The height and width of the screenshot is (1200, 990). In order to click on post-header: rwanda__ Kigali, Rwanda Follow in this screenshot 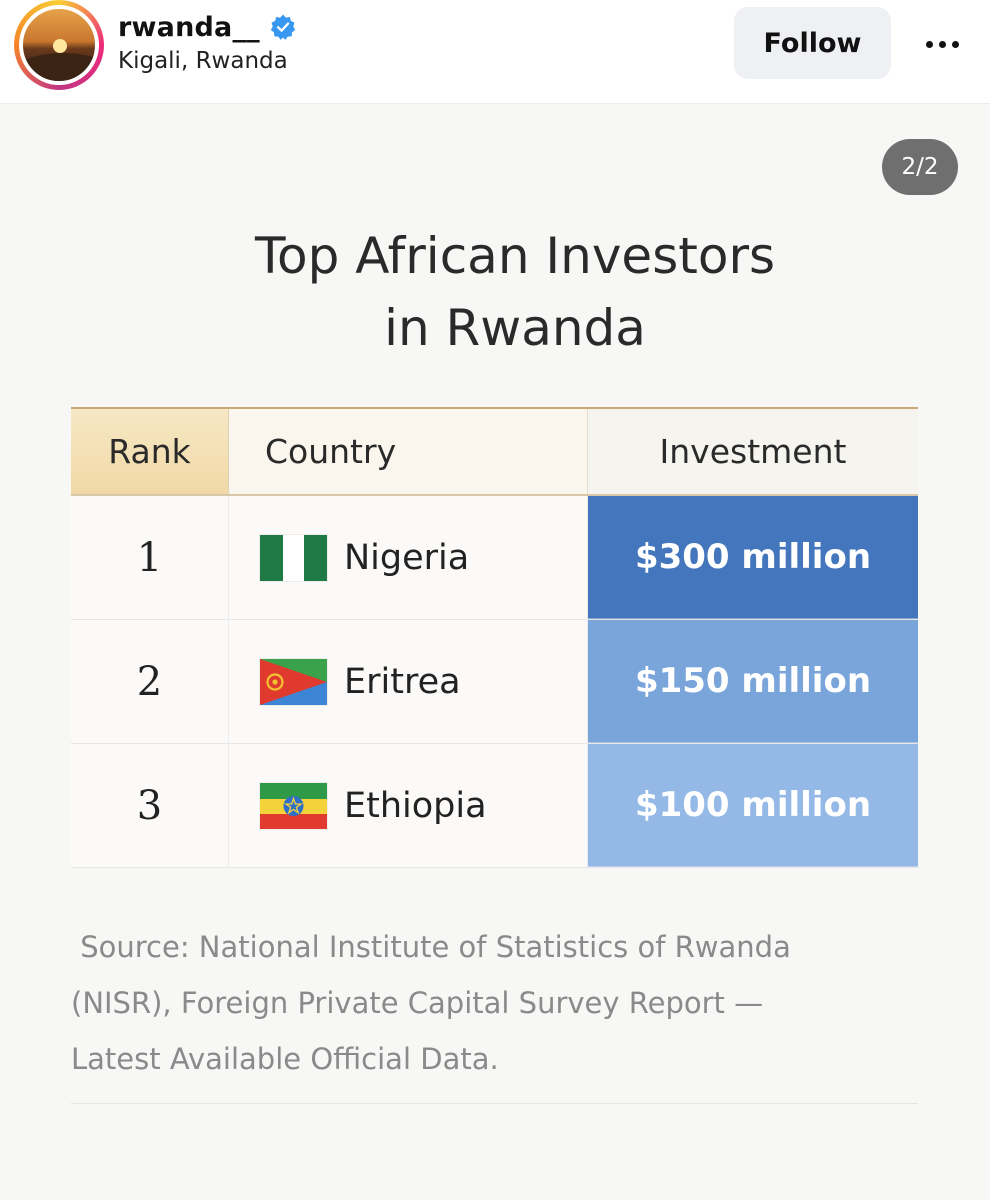, I will do `click(495, 52)`.